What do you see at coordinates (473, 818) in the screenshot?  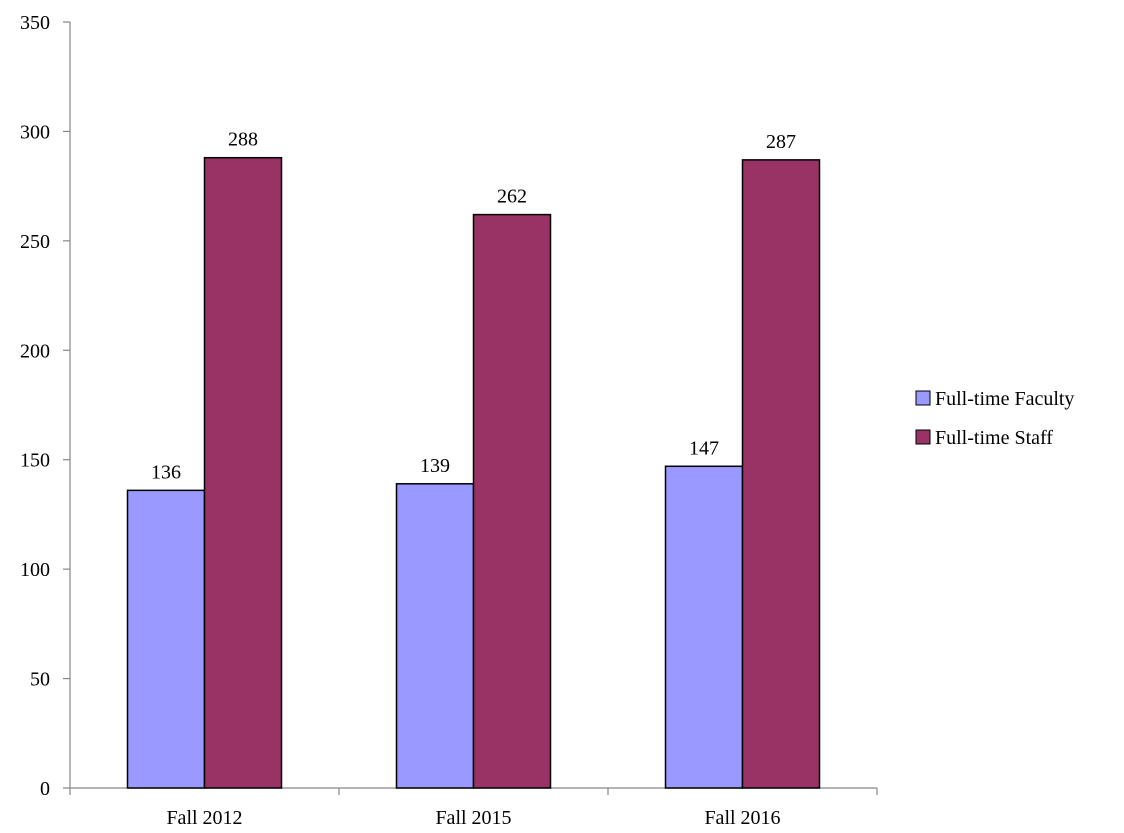 I see `x-category-label: Fall 2015` at bounding box center [473, 818].